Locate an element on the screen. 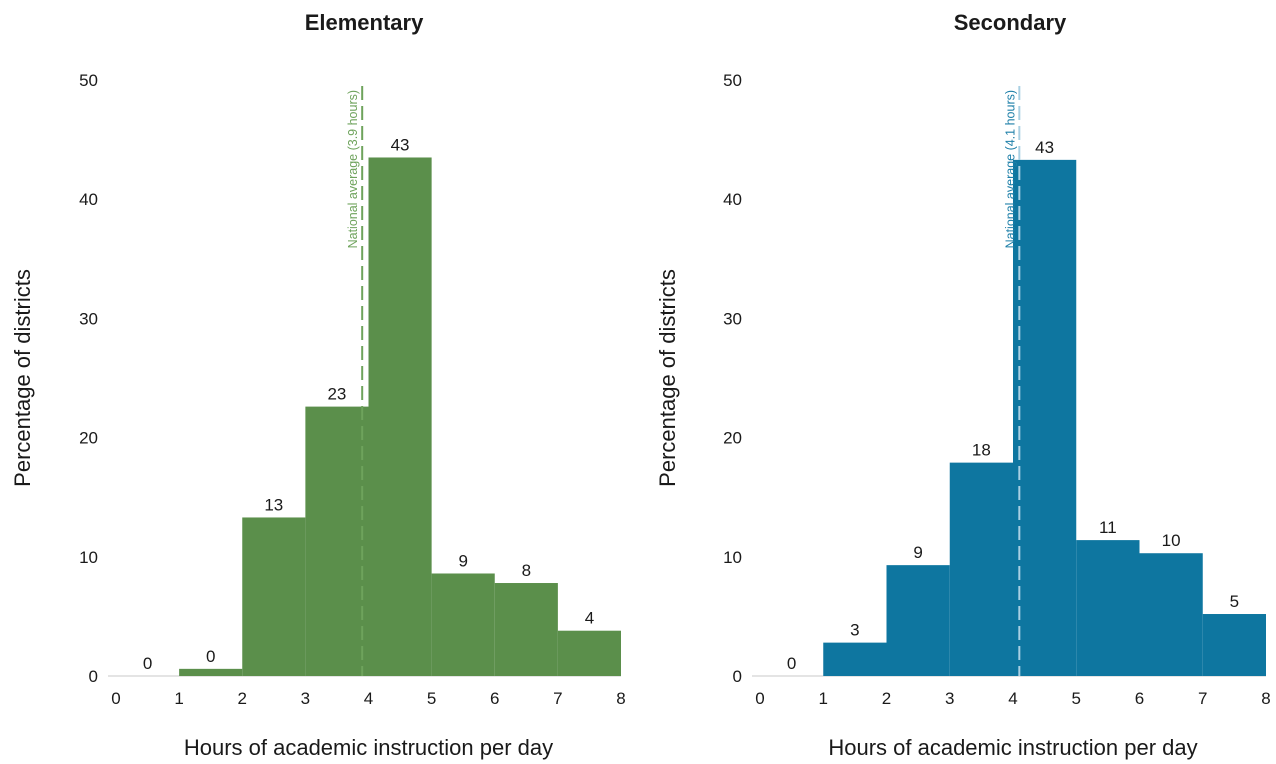 The height and width of the screenshot is (764, 1276). bar-value-label: 13 is located at coordinates (273, 504).